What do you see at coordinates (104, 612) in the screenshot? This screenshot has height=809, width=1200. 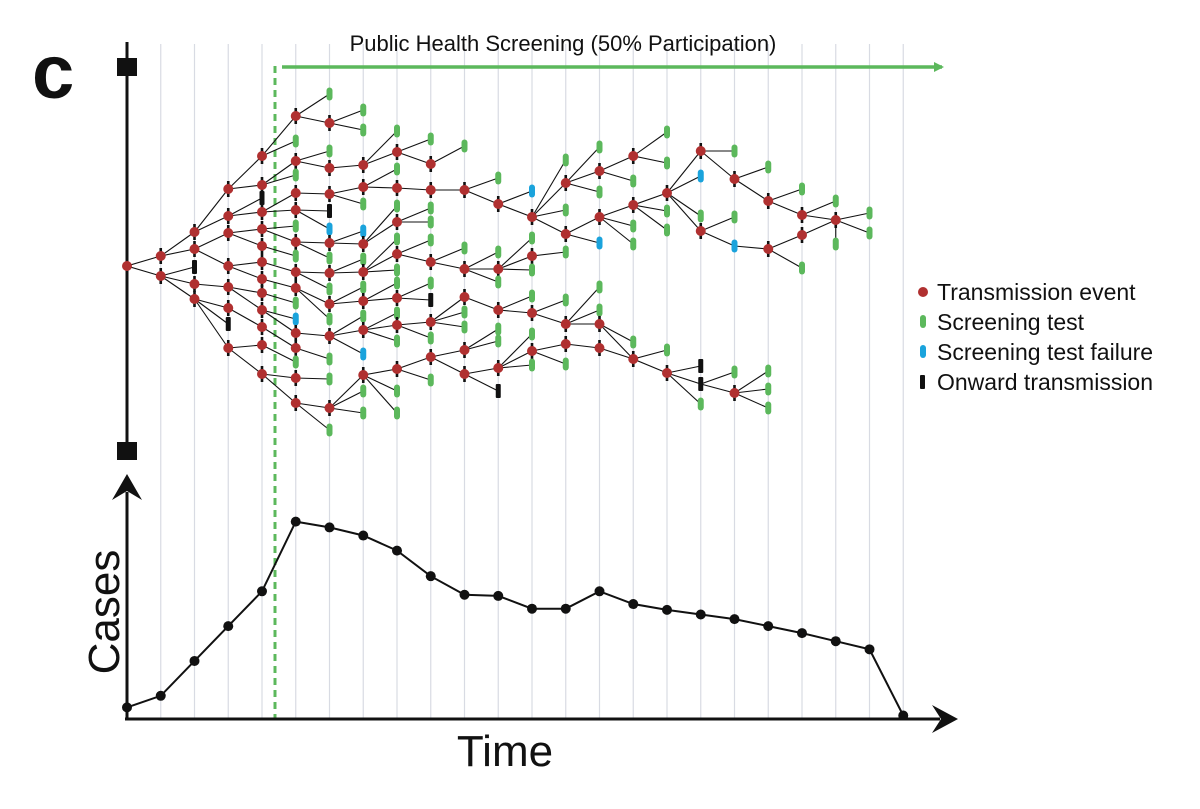 I see `y-axis-title: Cases` at bounding box center [104, 612].